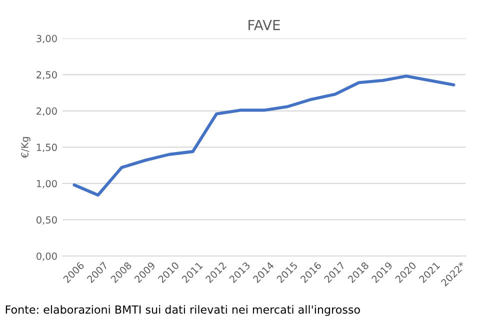 This screenshot has width=480, height=320. Describe the element at coordinates (46, 148) in the screenshot. I see `y-tick-label: 1,50` at that location.